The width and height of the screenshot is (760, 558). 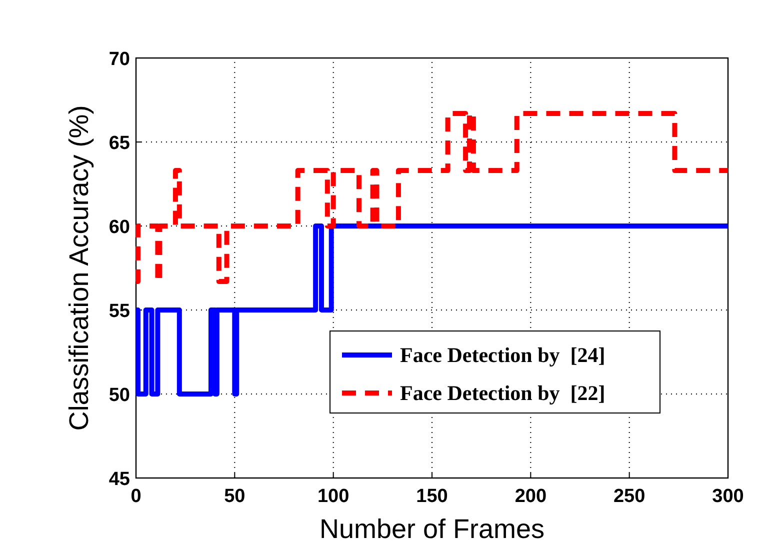 I want to click on x-tick-label: 150, so click(x=432, y=496).